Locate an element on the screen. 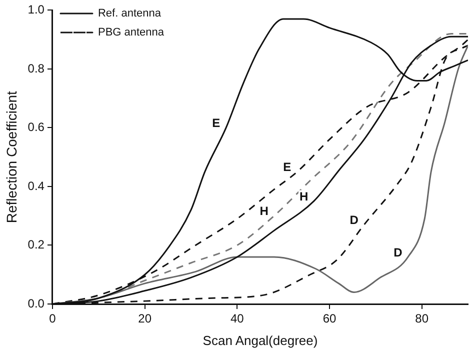 This screenshot has height=353, width=474. y-tick-label: 0.4 is located at coordinates (36, 185).